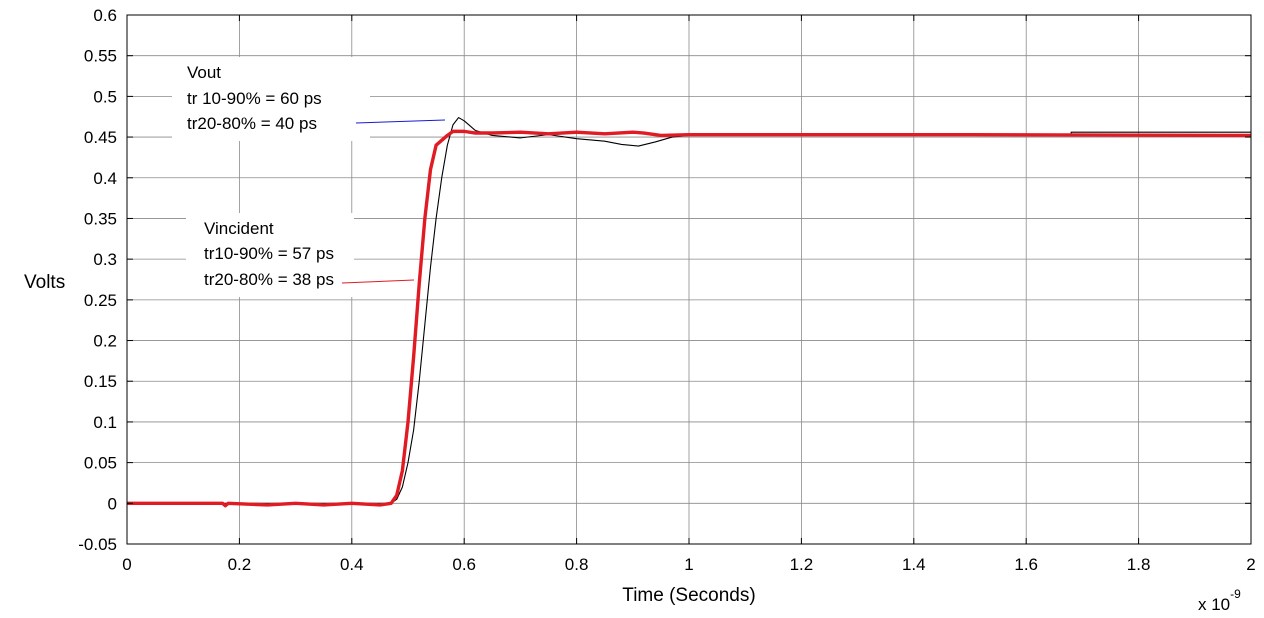 This screenshot has width=1264, height=618. What do you see at coordinates (44, 282) in the screenshot?
I see `y-axis-label: Volts` at bounding box center [44, 282].